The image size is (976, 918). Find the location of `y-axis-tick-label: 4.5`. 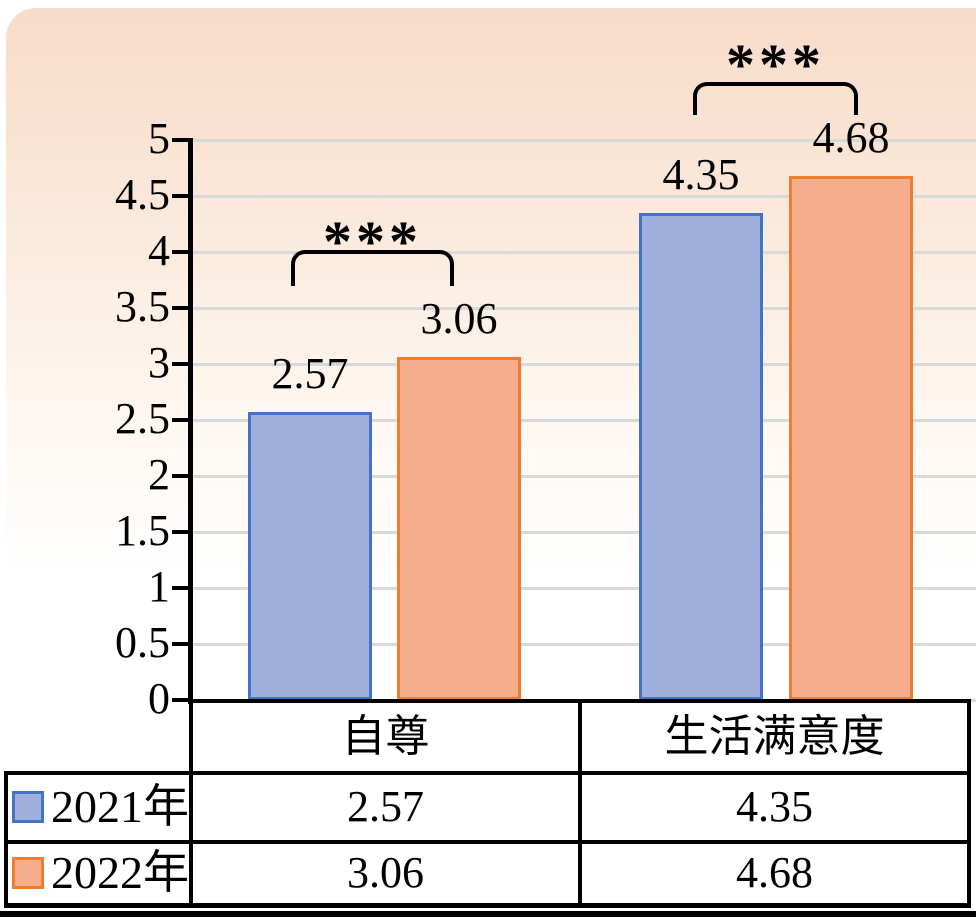

y-axis-tick-label: 4.5 is located at coordinates (142, 194).